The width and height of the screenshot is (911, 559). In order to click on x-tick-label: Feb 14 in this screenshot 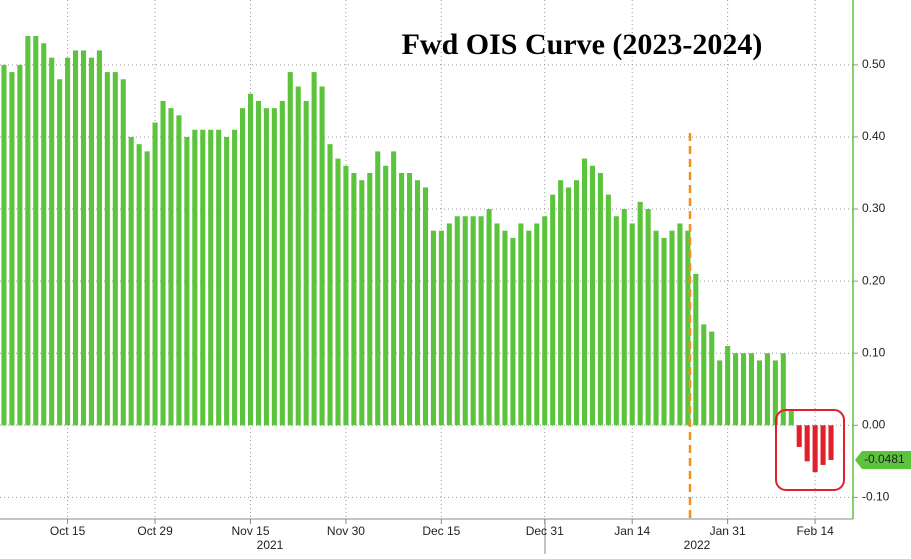, I will do `click(815, 531)`.